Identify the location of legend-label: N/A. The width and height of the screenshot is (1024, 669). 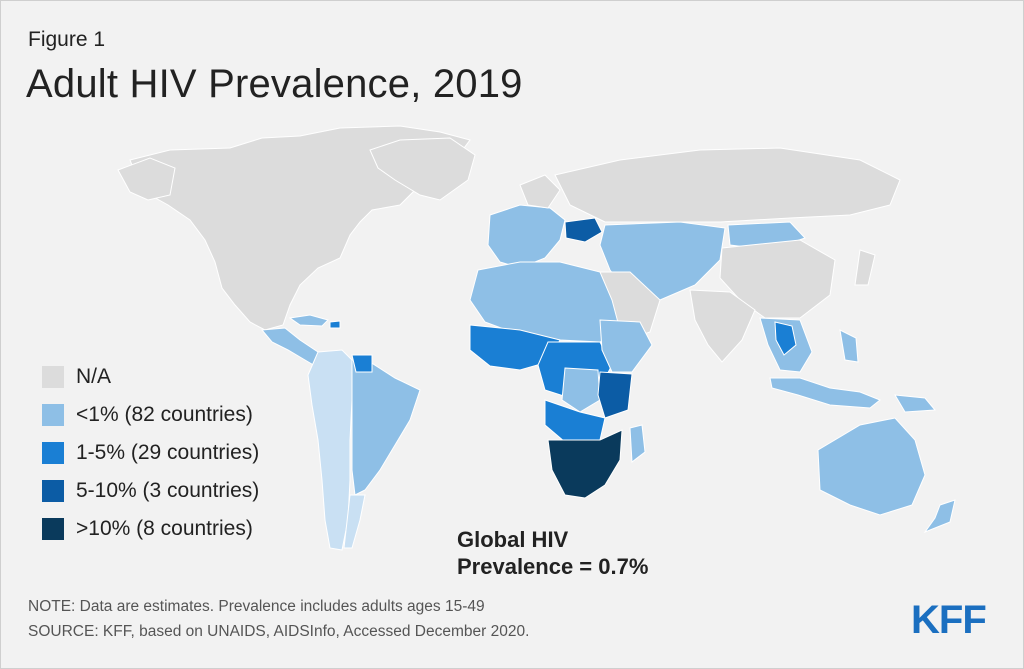
(94, 376).